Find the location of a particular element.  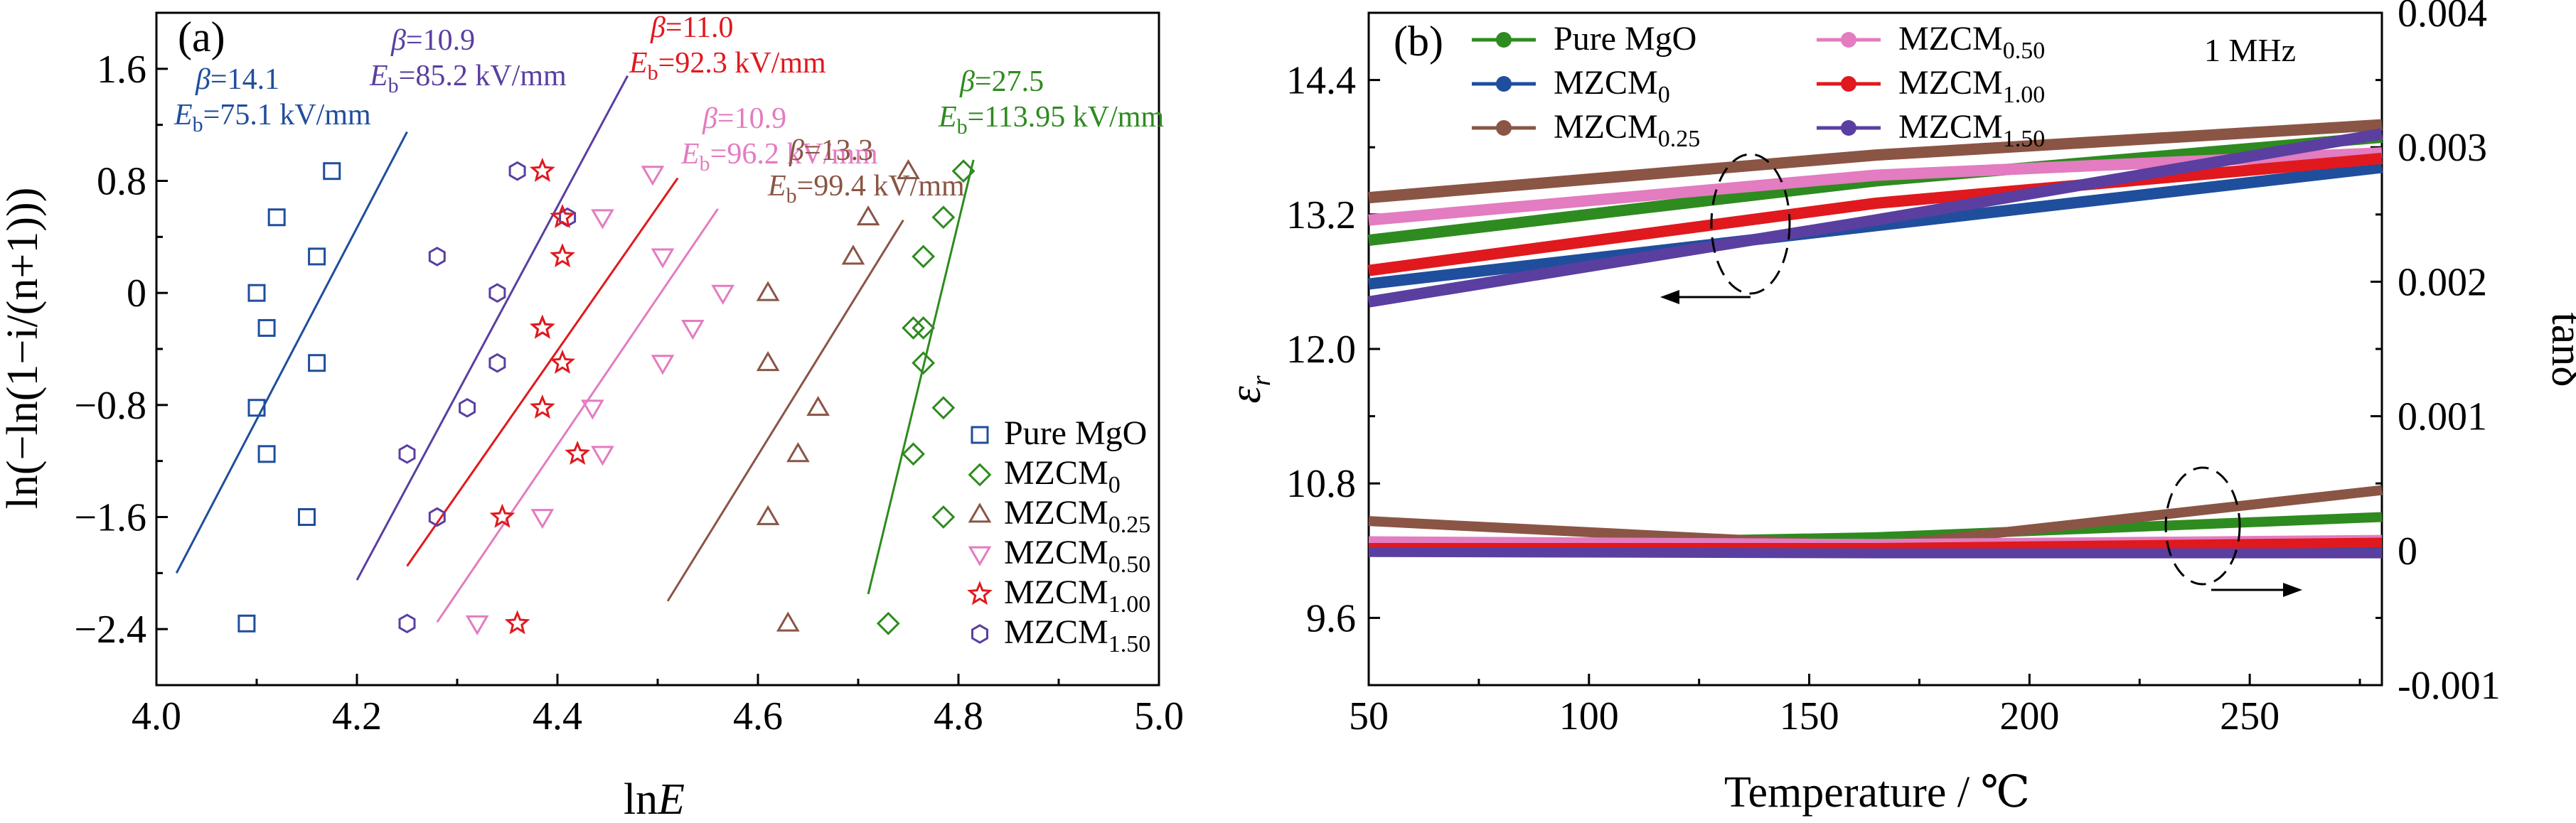

mzcm-0-25-beta-annotation: β=13.3 is located at coordinates (831, 150).